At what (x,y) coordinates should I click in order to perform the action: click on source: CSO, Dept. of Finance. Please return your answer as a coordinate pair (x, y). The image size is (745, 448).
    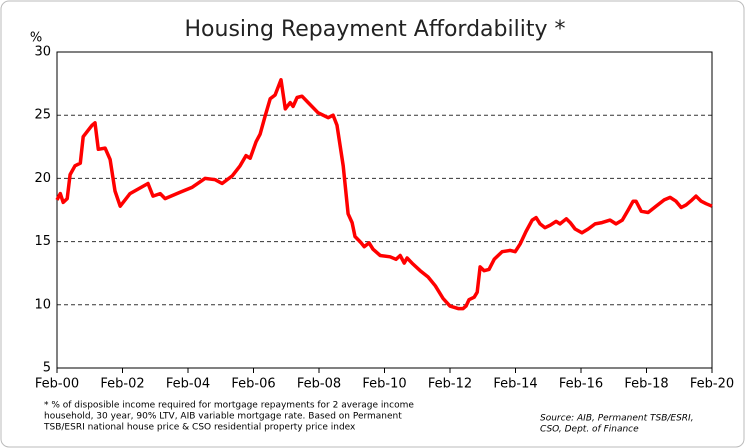
    Looking at the image, I should click on (589, 430).